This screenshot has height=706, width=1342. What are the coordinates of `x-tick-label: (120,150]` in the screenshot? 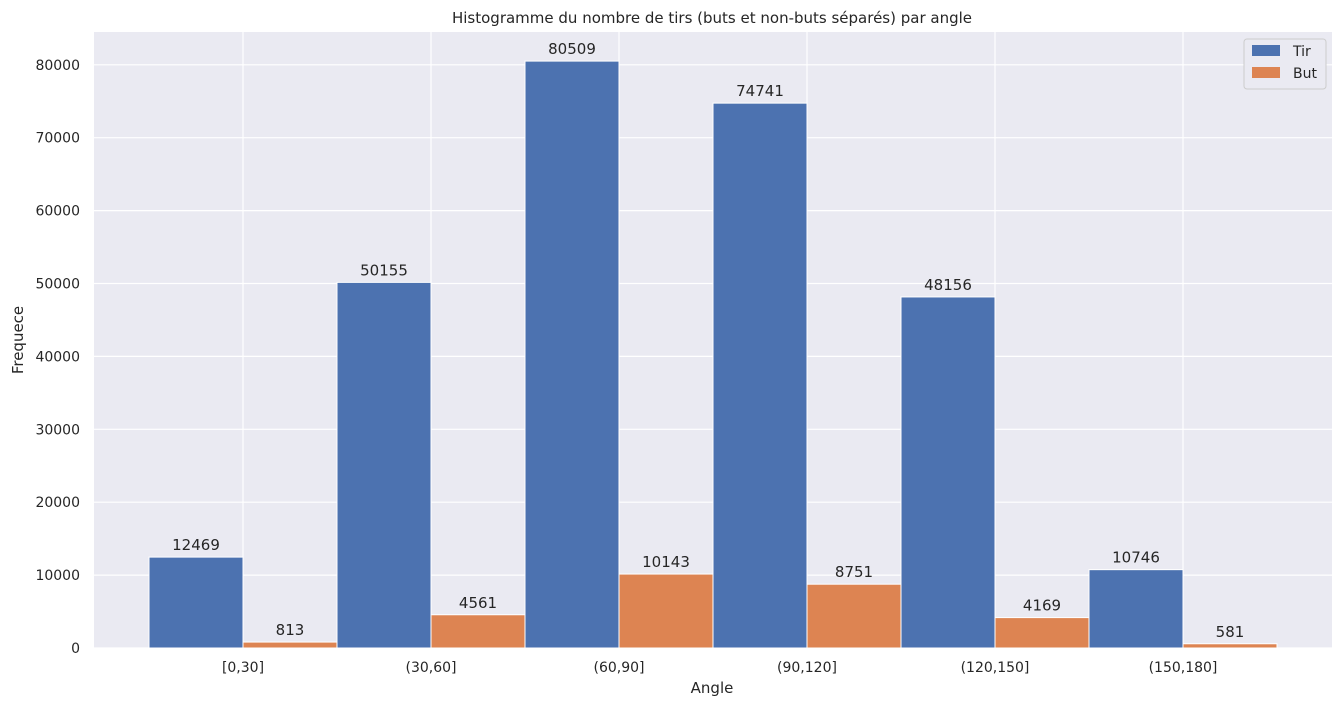 It's located at (995, 668).